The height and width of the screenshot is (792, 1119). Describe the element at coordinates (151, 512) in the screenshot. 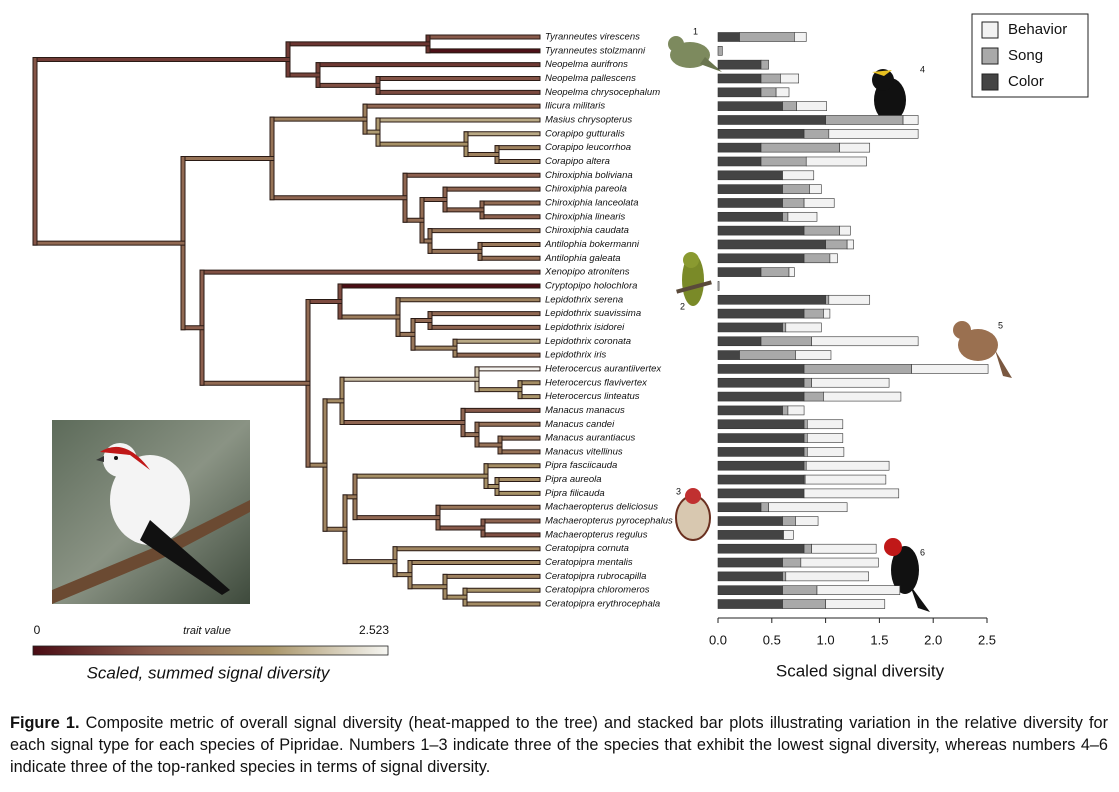

I see `photo` at that location.